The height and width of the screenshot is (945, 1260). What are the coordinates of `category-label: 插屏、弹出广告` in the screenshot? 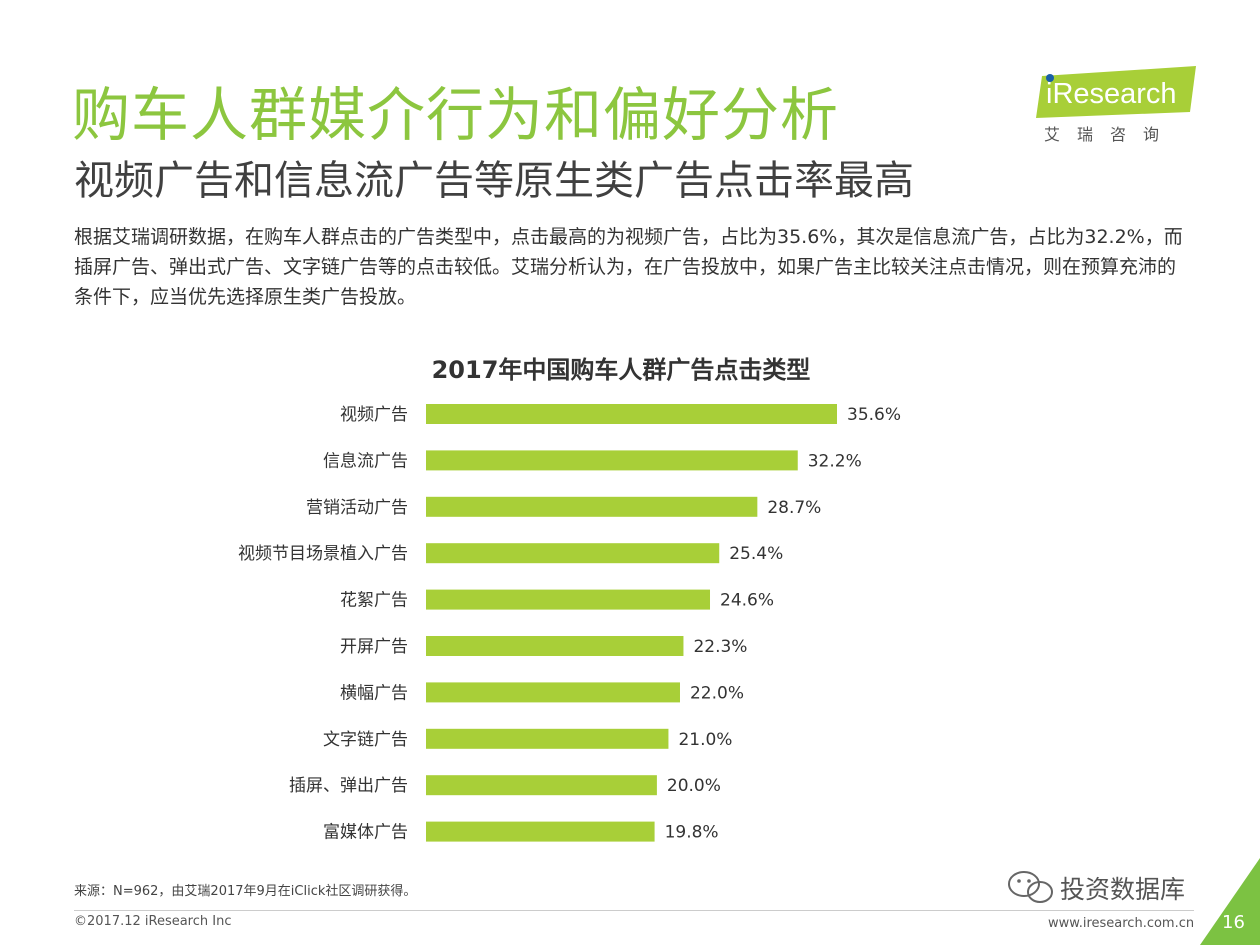 It's located at (348, 786).